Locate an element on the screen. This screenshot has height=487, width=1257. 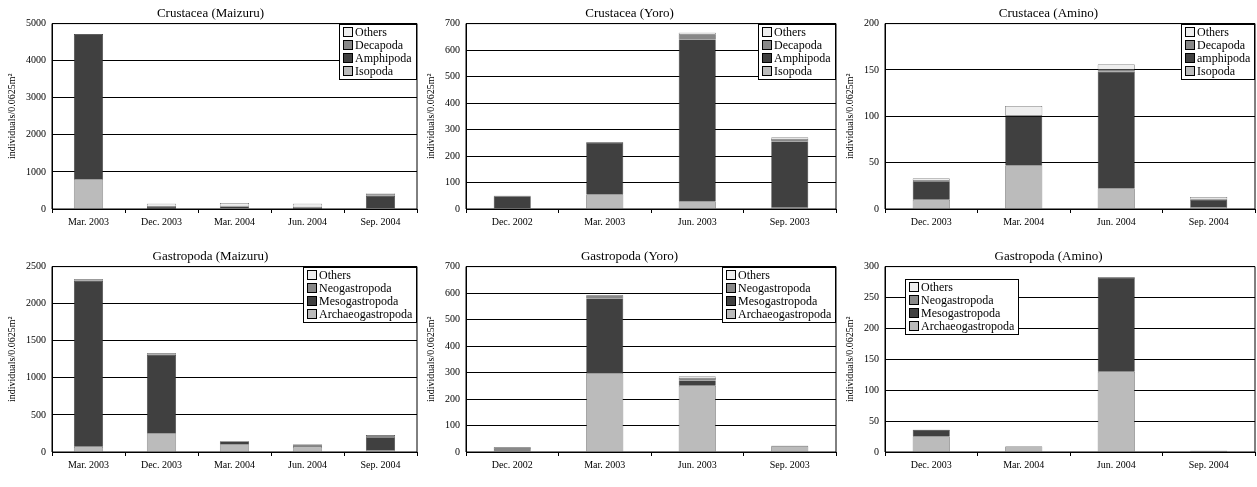
chart-title: Gastropoda (Maizuru) is located at coordinates (210, 256).